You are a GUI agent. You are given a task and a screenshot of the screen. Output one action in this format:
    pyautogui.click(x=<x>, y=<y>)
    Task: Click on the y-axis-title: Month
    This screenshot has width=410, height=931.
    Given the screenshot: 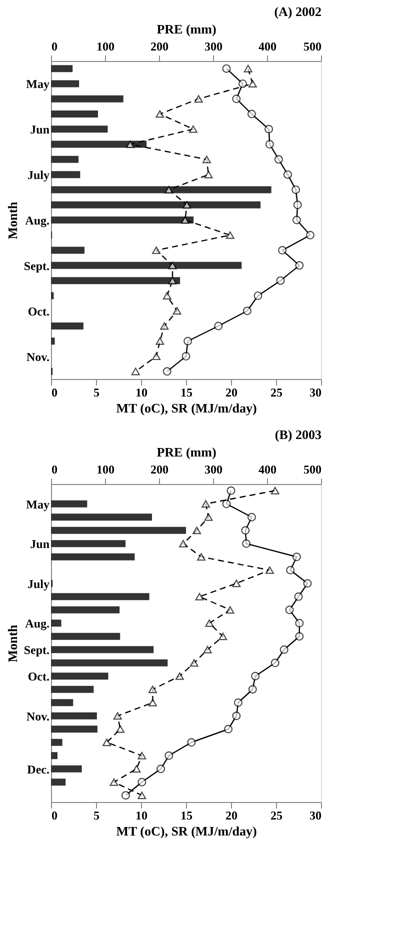 What is the action you would take?
    pyautogui.click(x=12, y=220)
    